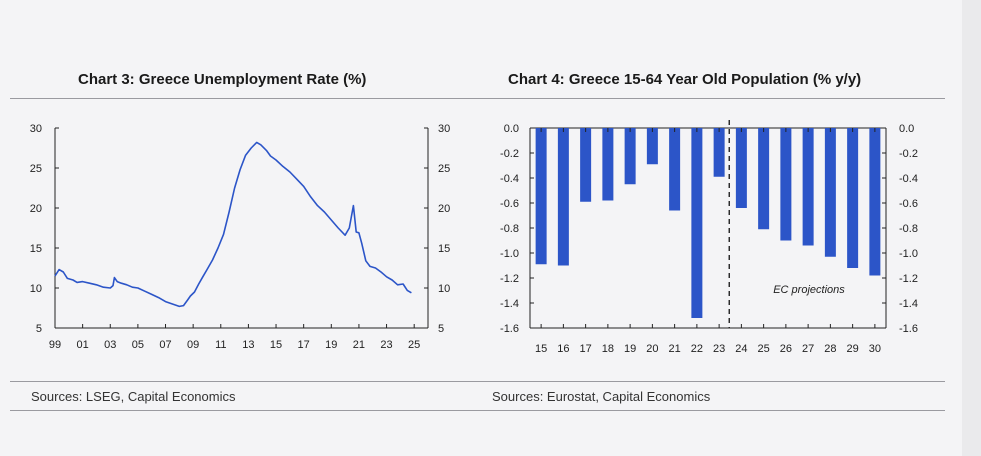 The width and height of the screenshot is (981, 456). What do you see at coordinates (276, 345) in the screenshot?
I see `chart3-x-tick-label: 15` at bounding box center [276, 345].